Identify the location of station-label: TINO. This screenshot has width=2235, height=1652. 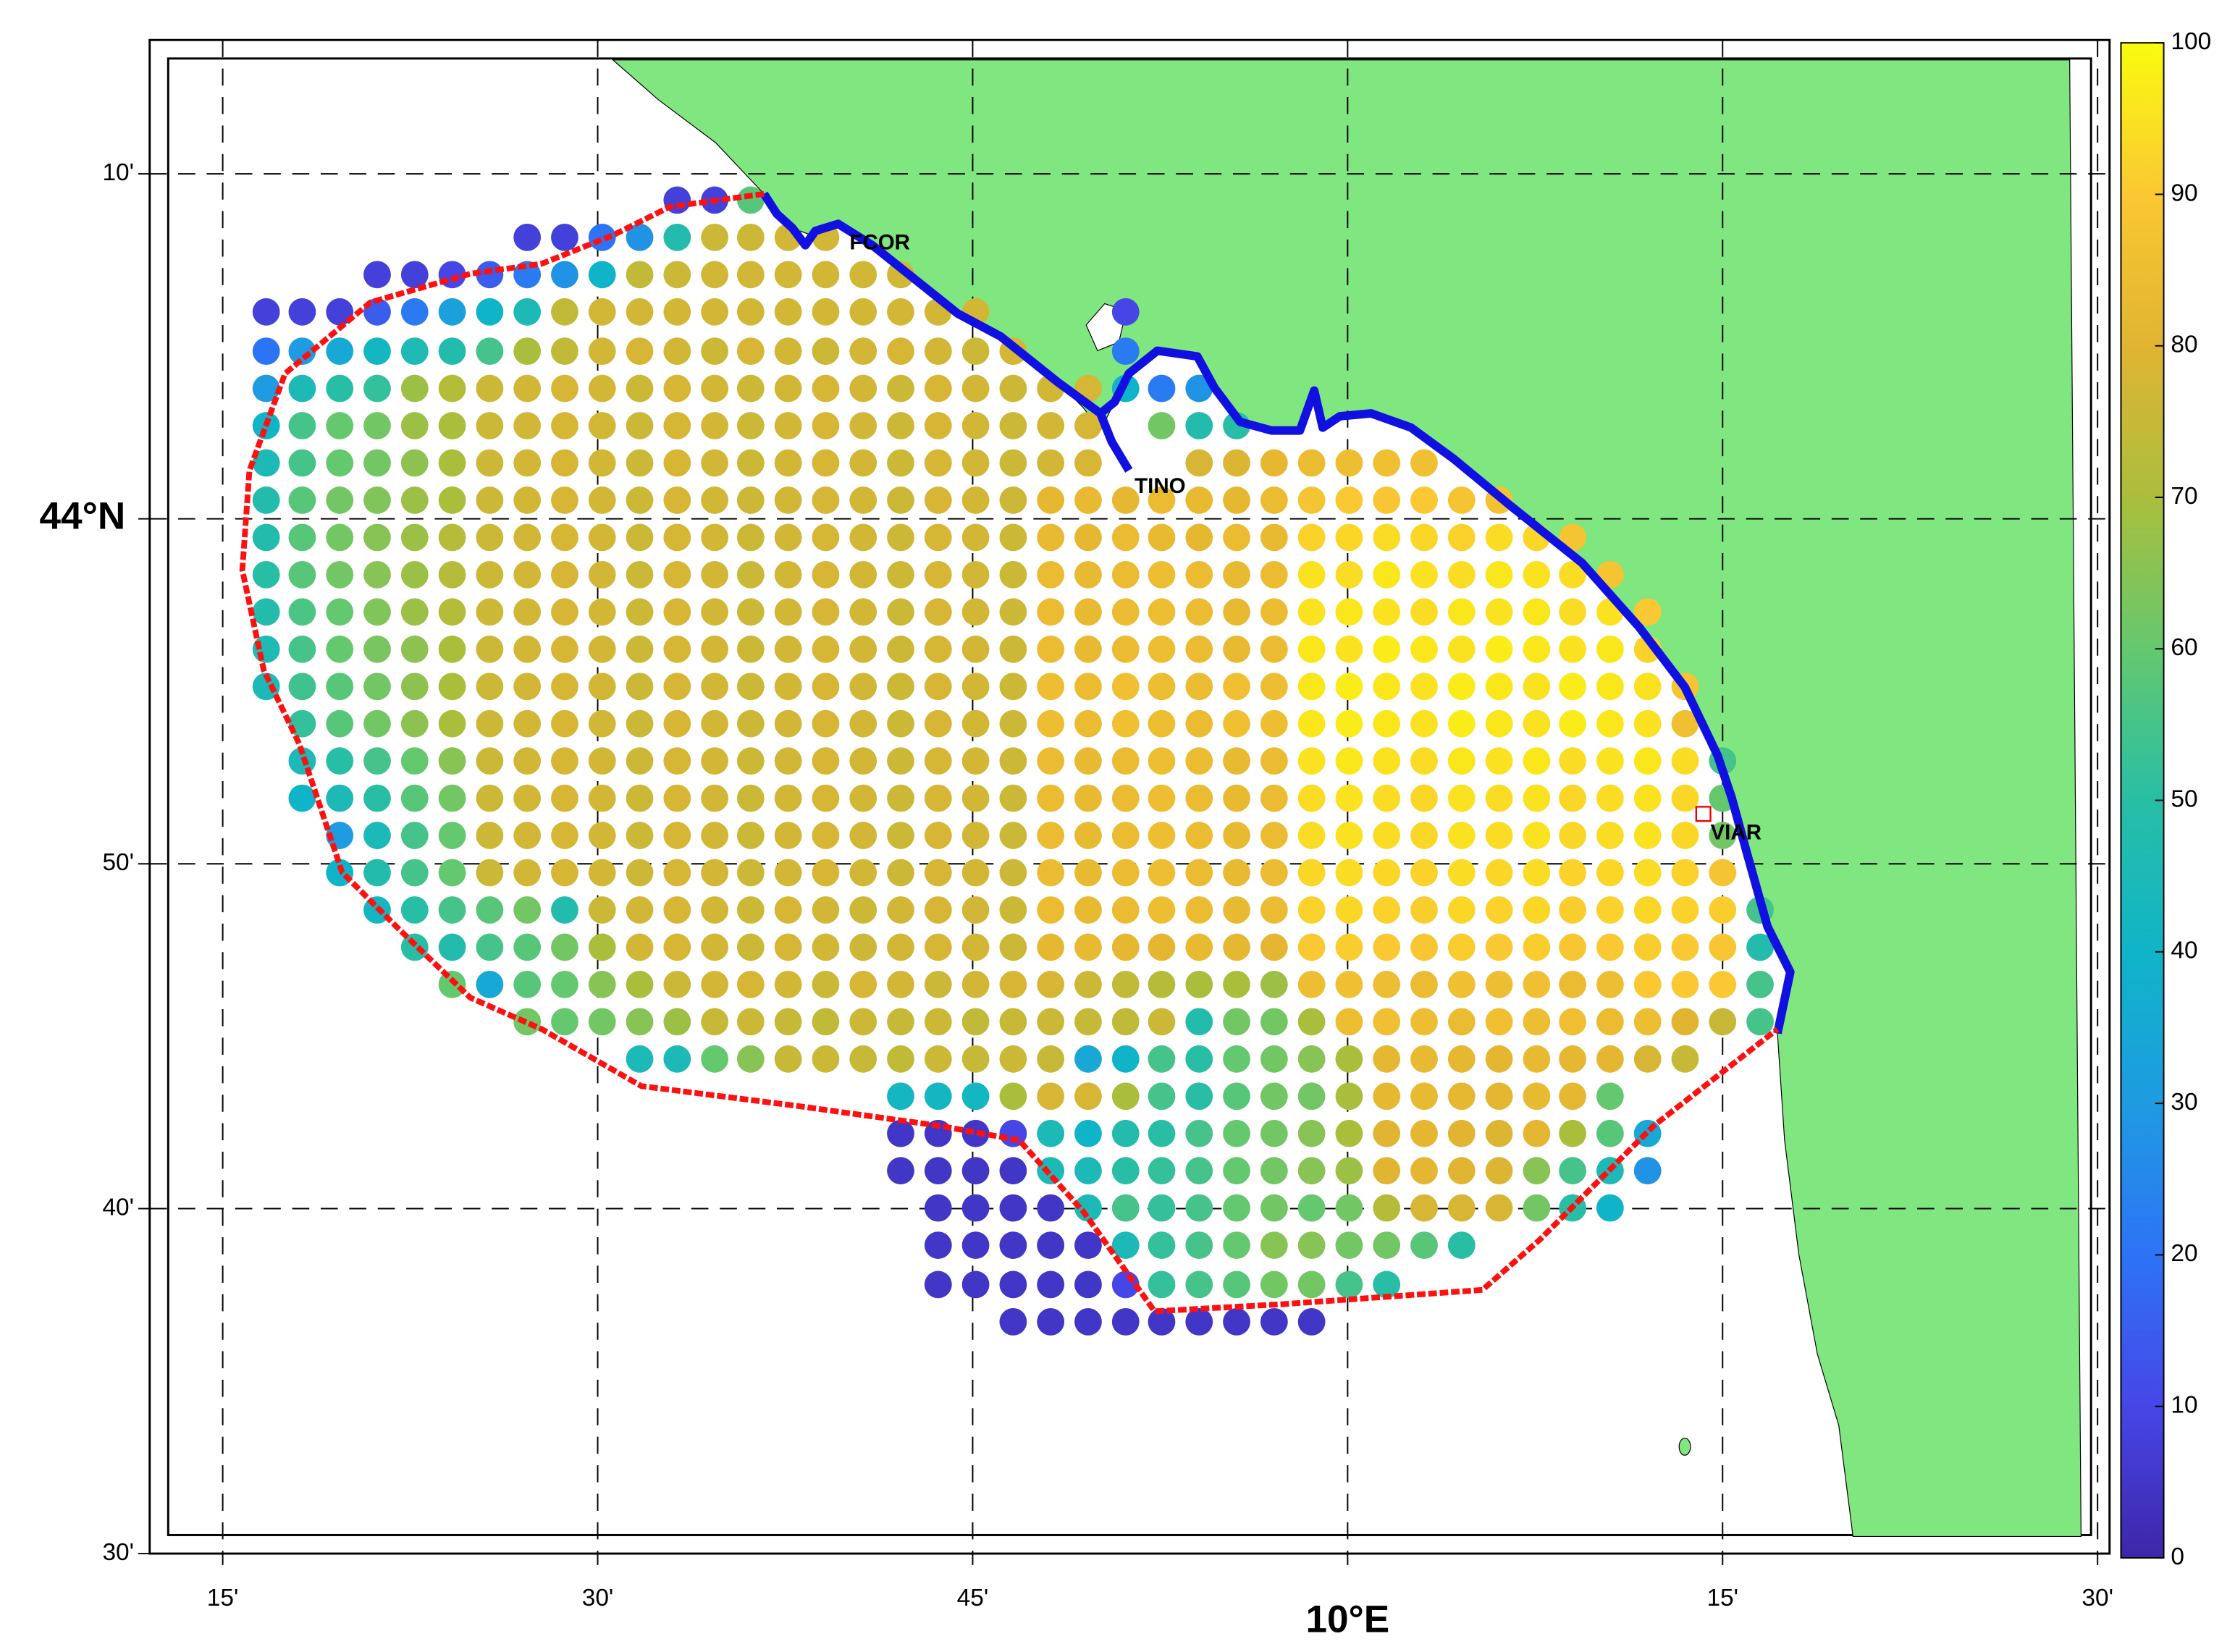
(1160, 486).